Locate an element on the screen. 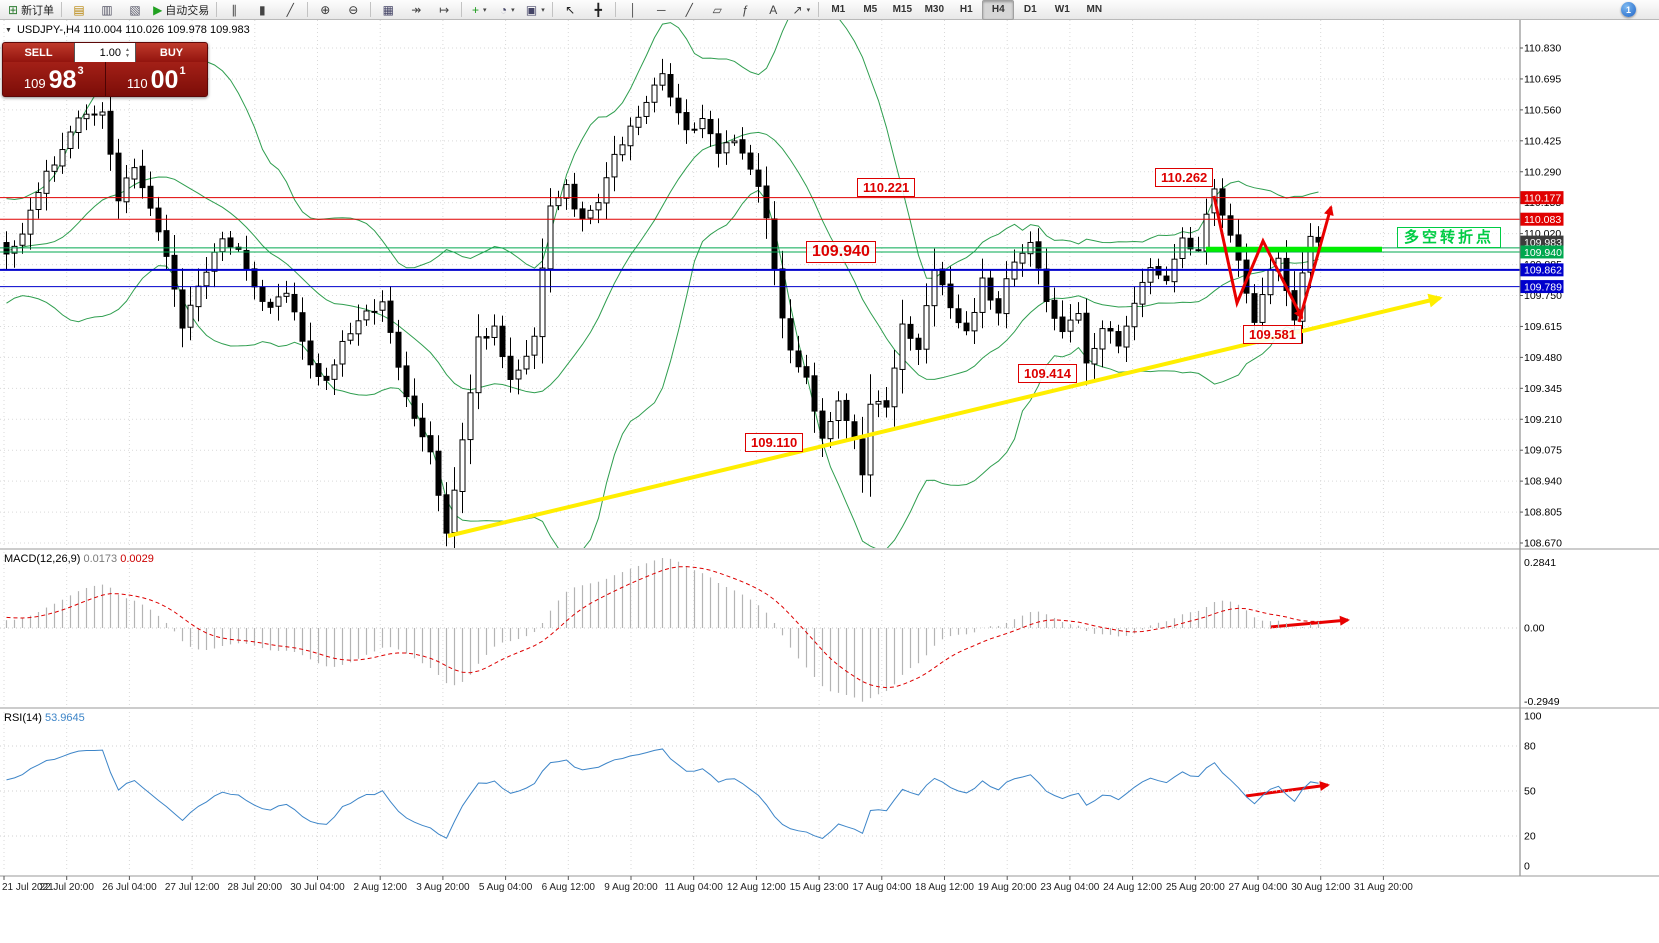  line-chart-type-button: ╱ is located at coordinates (290, 10).